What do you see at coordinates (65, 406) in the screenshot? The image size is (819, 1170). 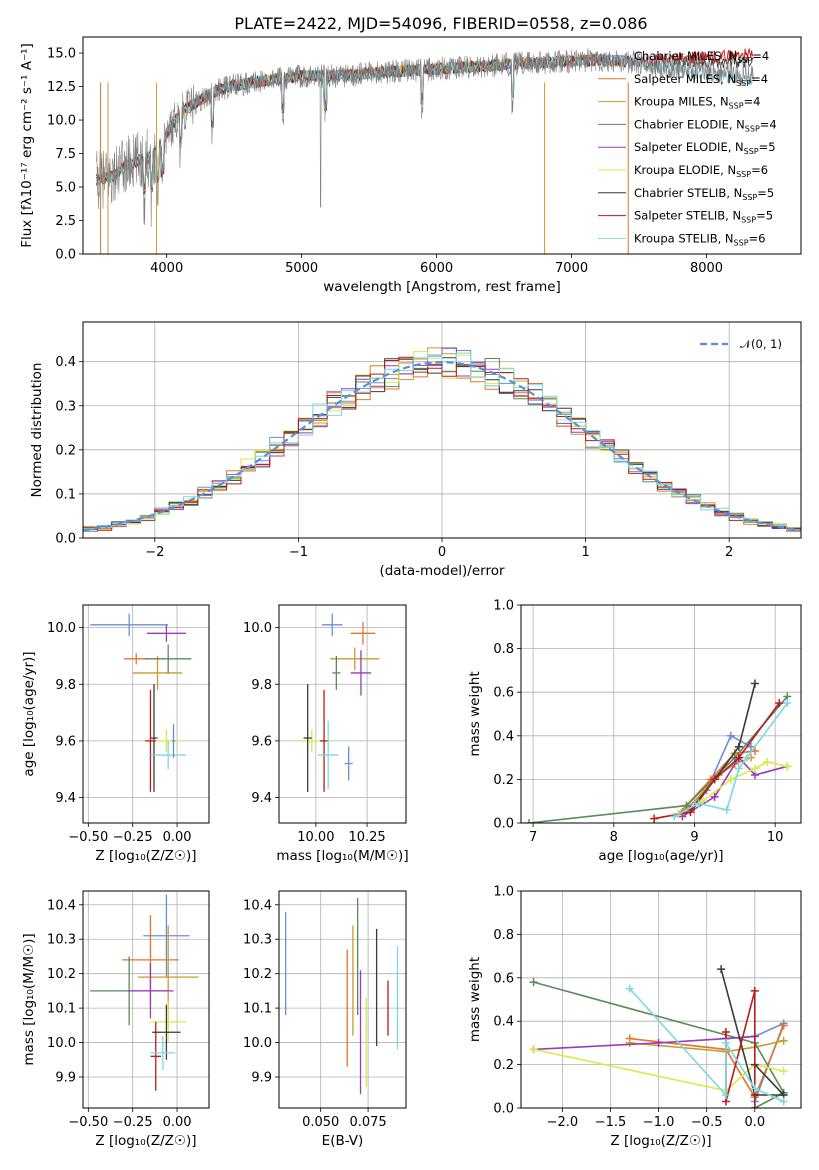 I see `y-tick-label: 0.3` at bounding box center [65, 406].